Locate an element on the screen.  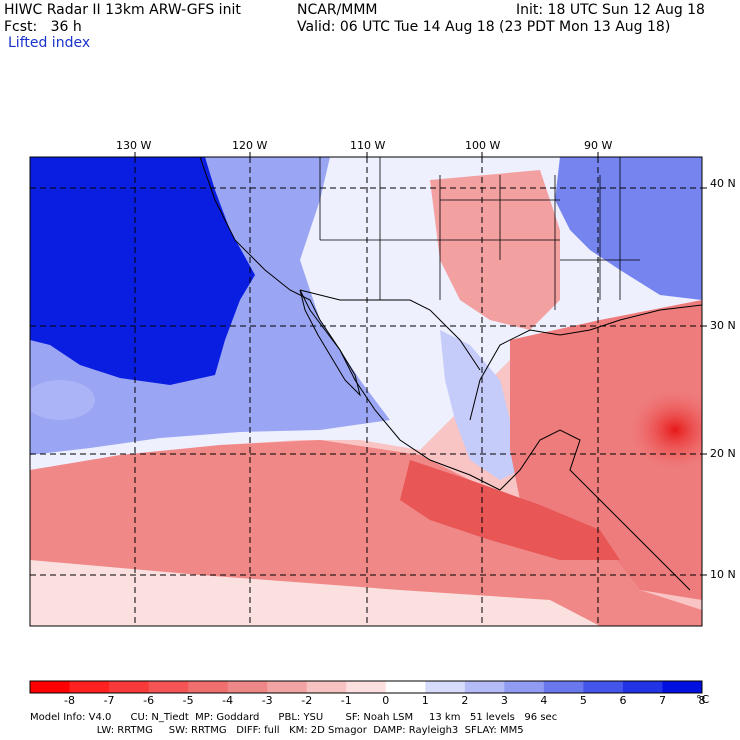
colorbar-tick-label: 1 is located at coordinates (425, 700).